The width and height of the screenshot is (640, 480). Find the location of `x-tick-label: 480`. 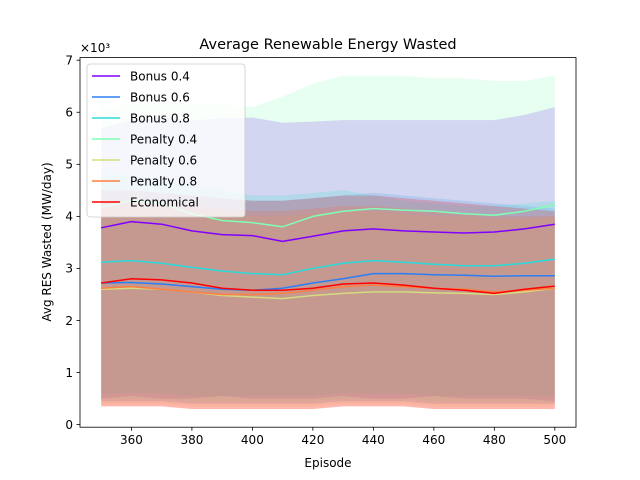

x-tick-label: 480 is located at coordinates (494, 440).